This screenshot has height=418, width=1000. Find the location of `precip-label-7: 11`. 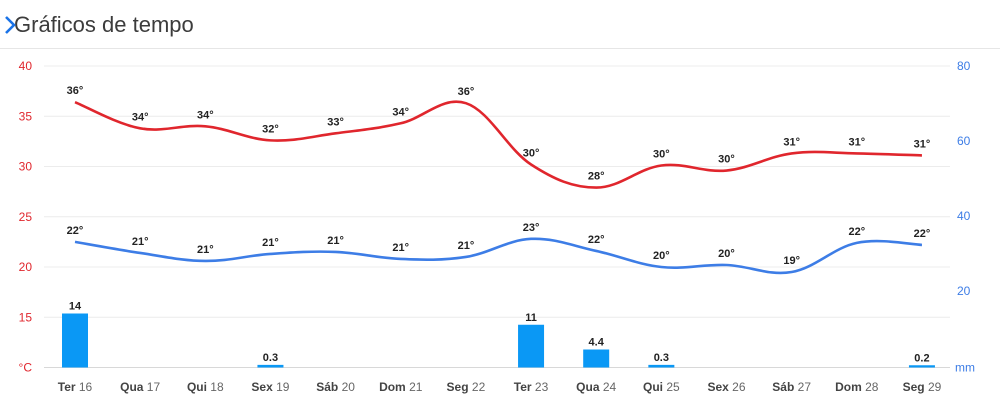

precip-label-7: 11 is located at coordinates (531, 318).